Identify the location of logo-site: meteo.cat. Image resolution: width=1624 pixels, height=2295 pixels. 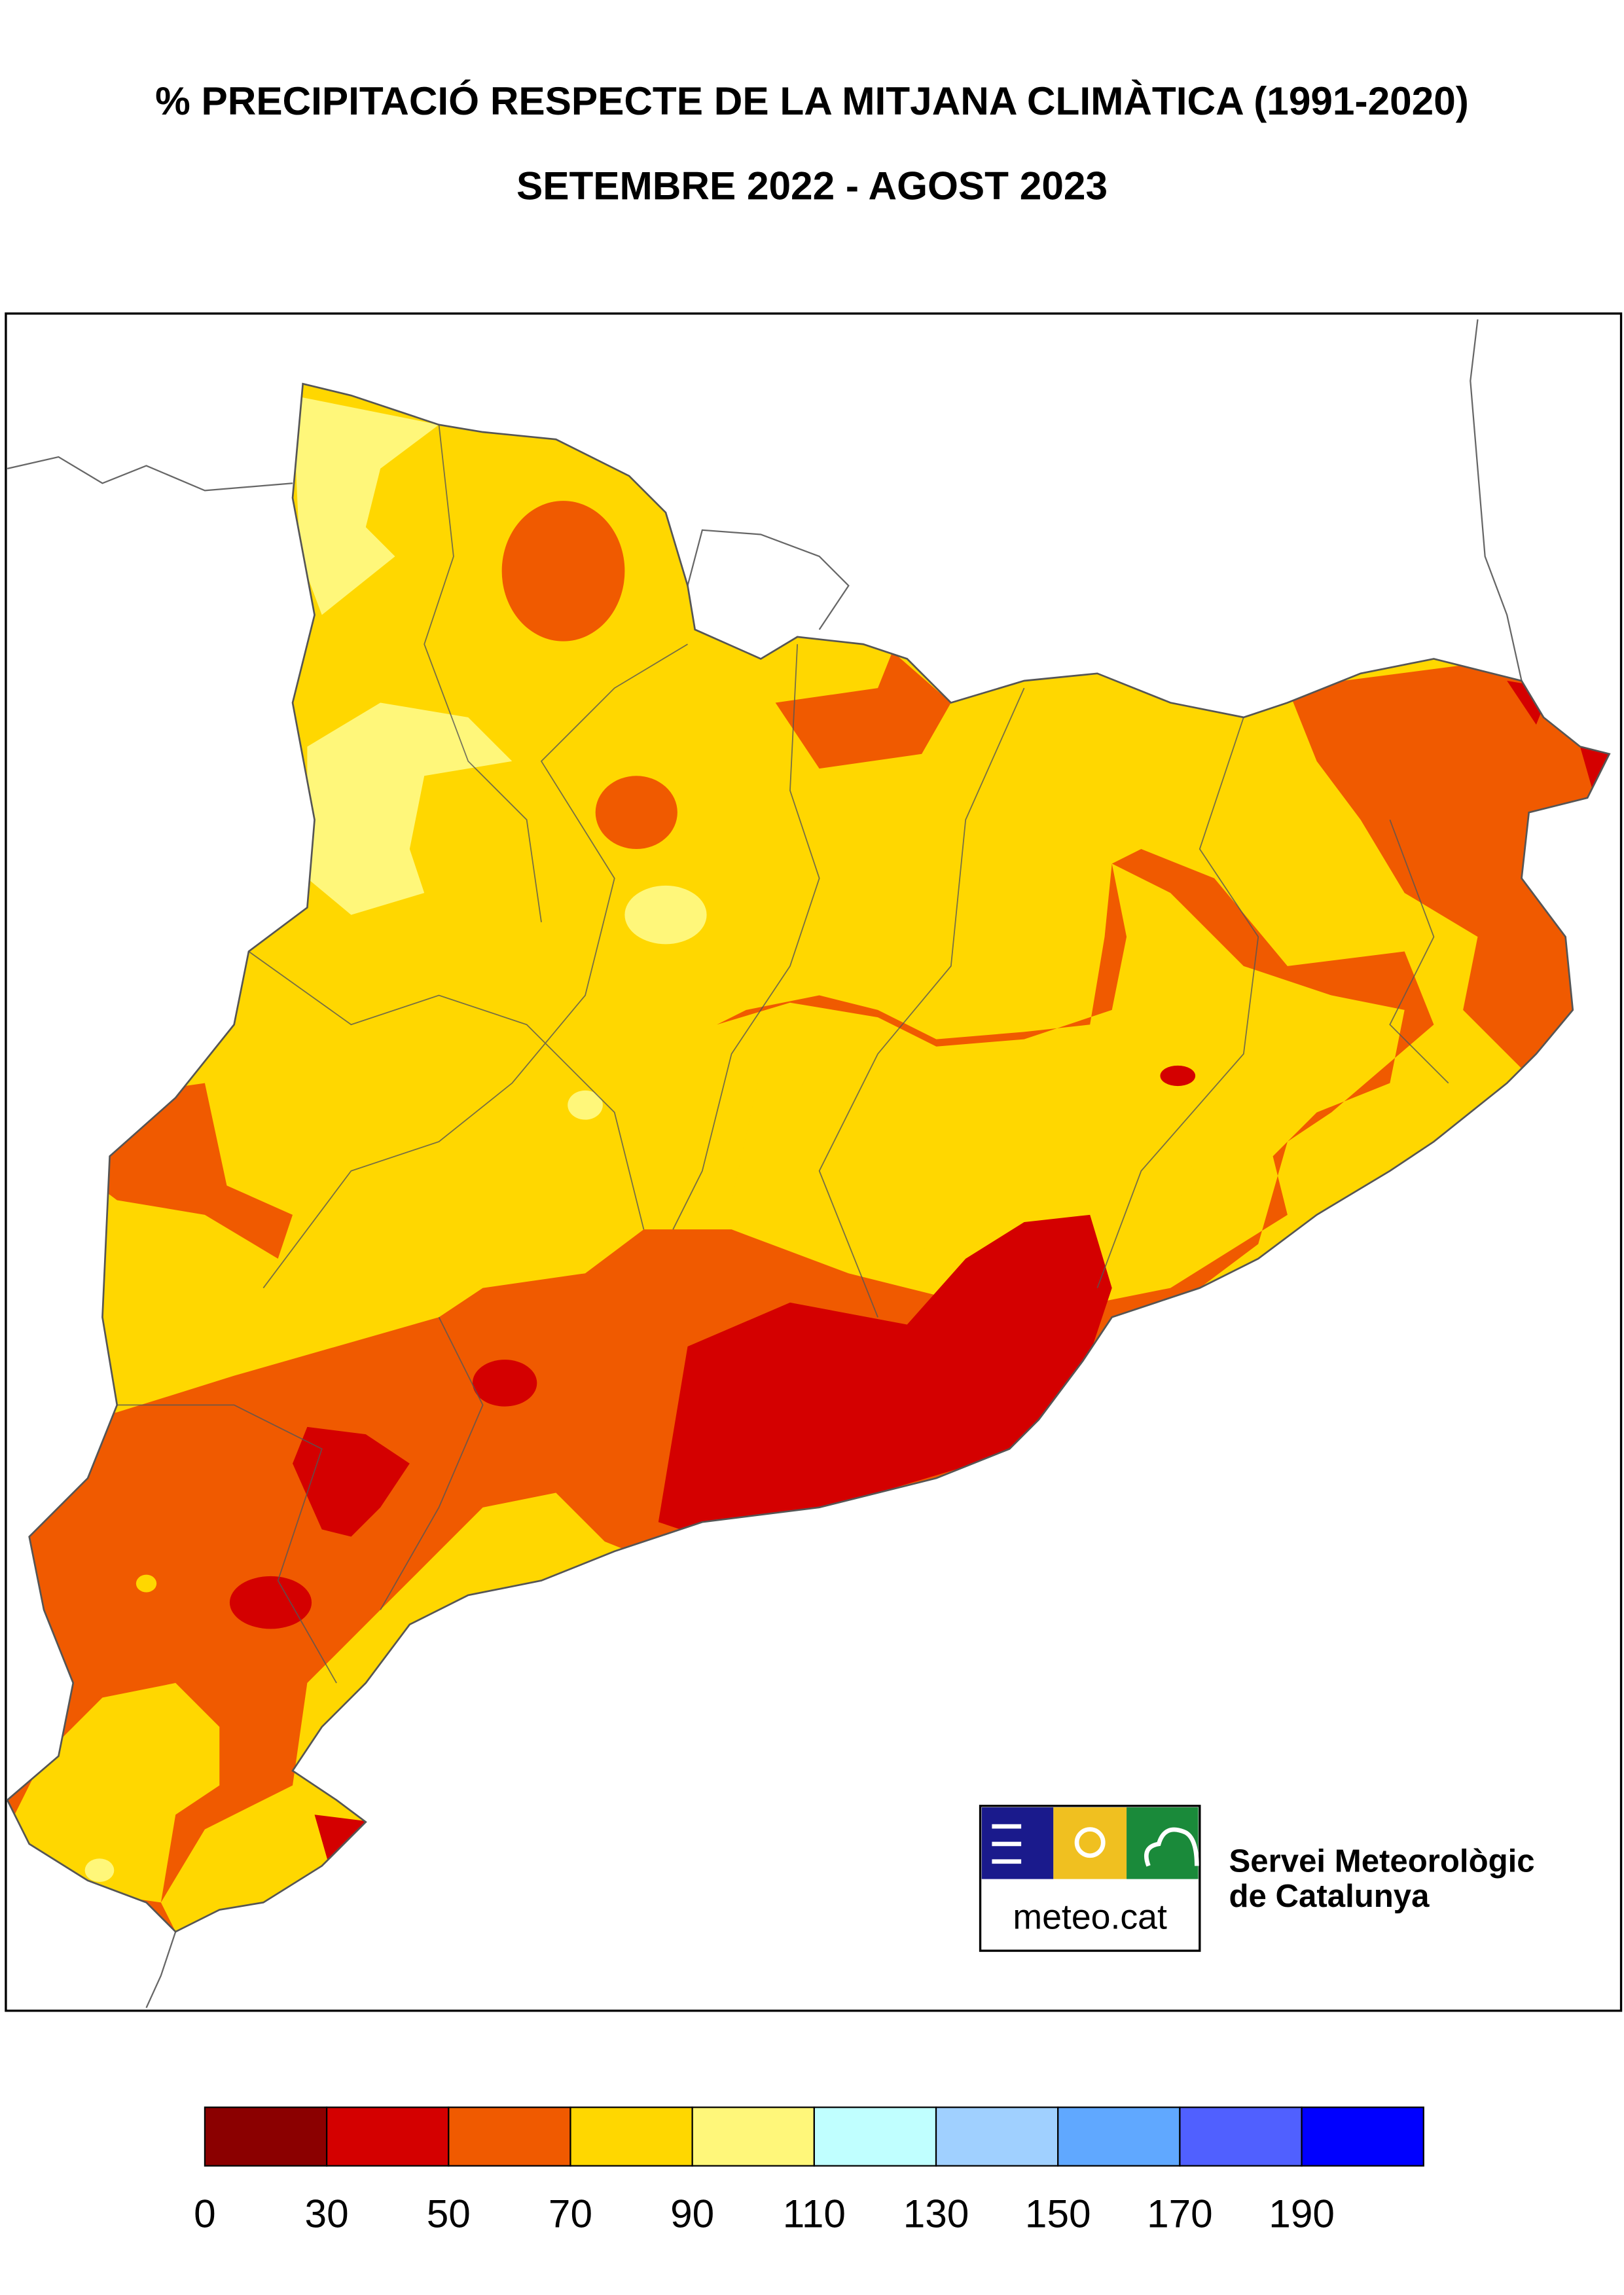
(1090, 1918).